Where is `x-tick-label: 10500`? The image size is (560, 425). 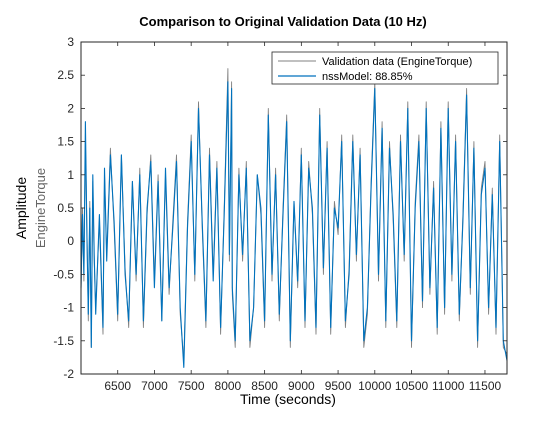 x-tick-label: 10500 is located at coordinates (412, 386).